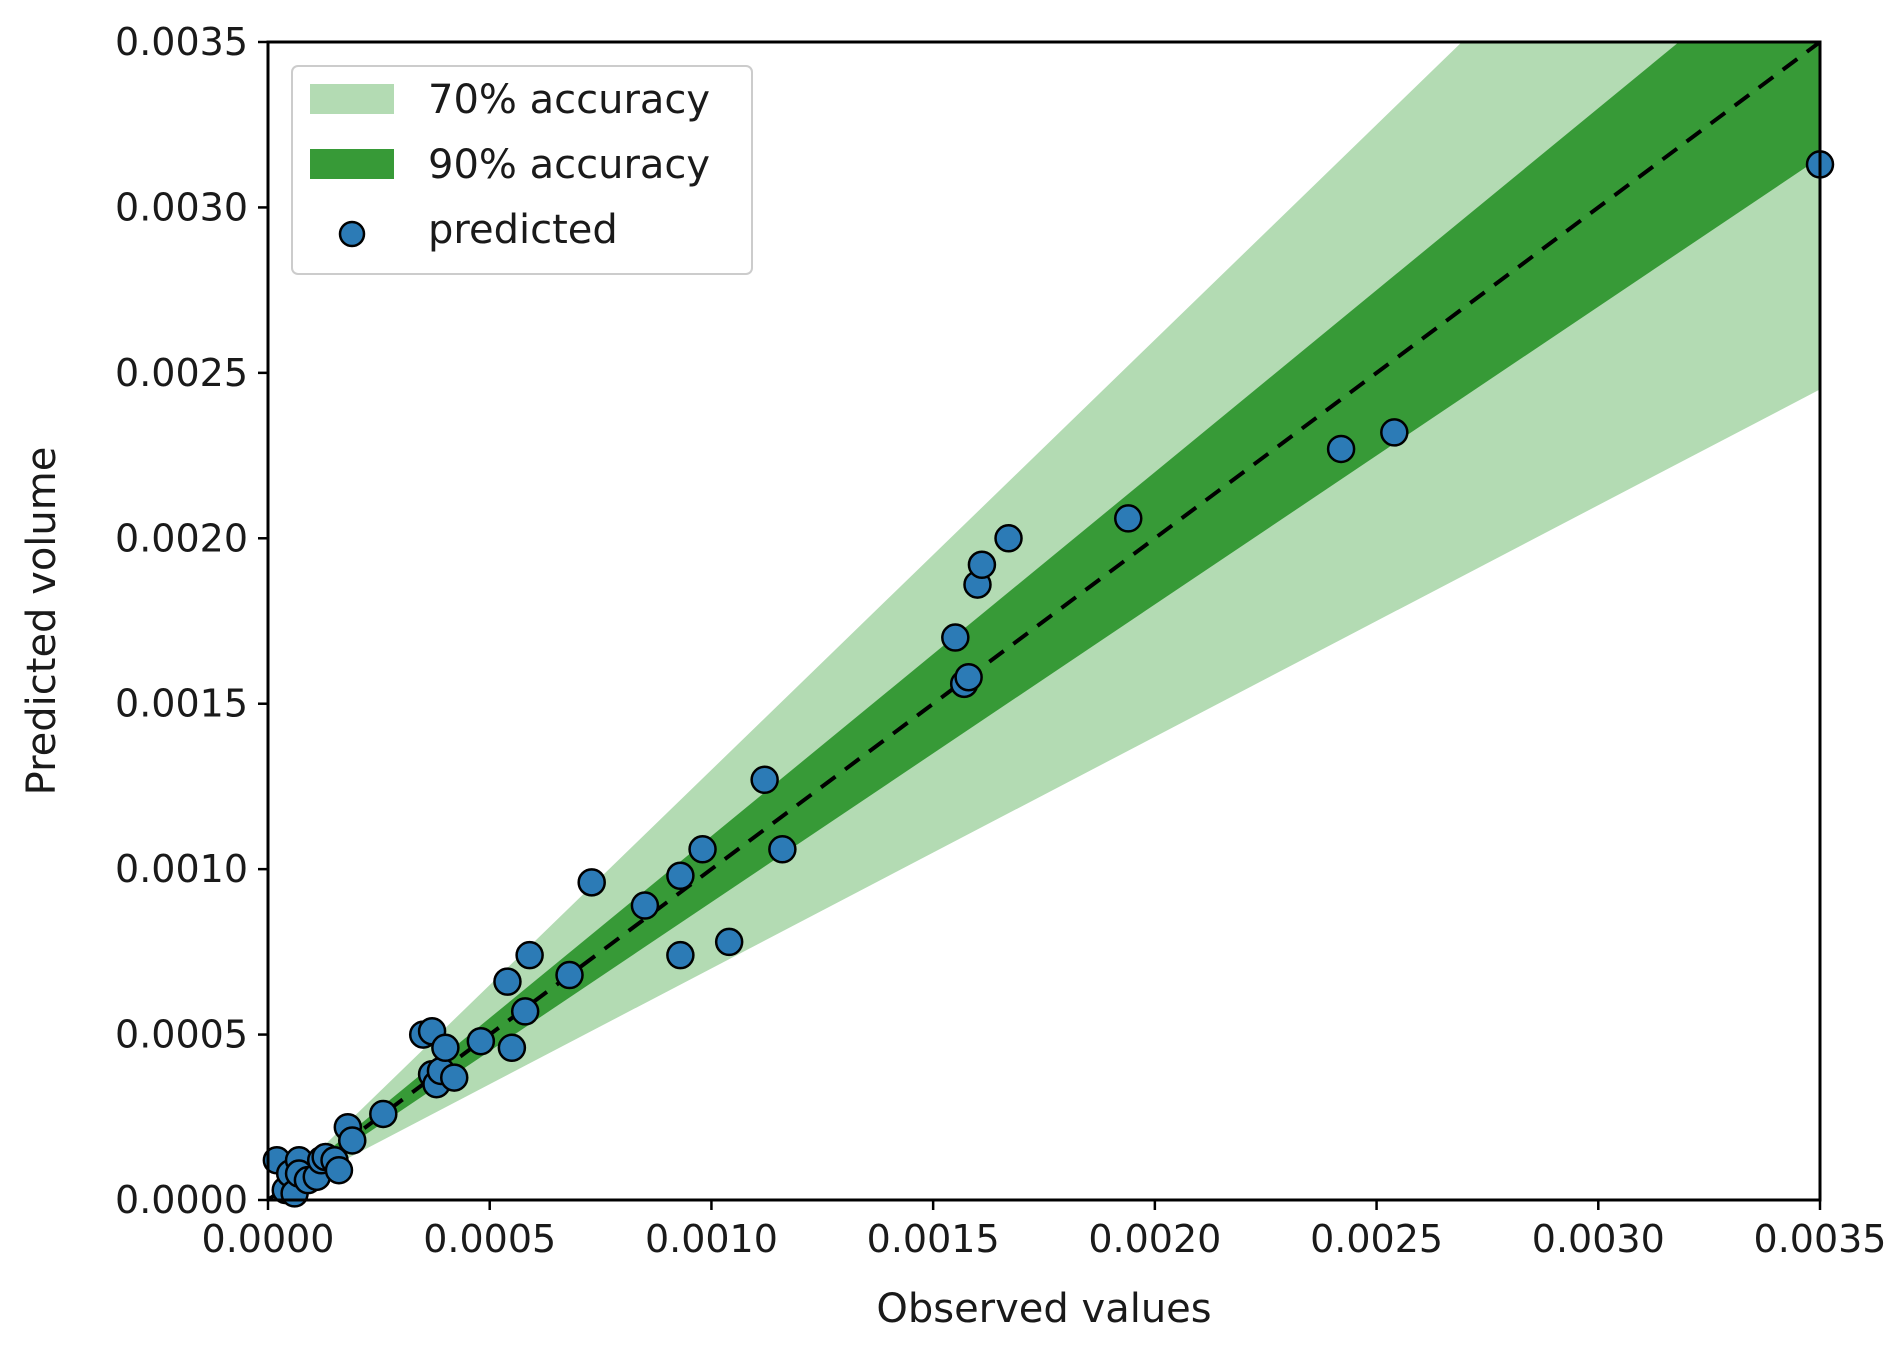  Describe the element at coordinates (1043, 1309) in the screenshot. I see `x-axis-label: Observed values` at that location.